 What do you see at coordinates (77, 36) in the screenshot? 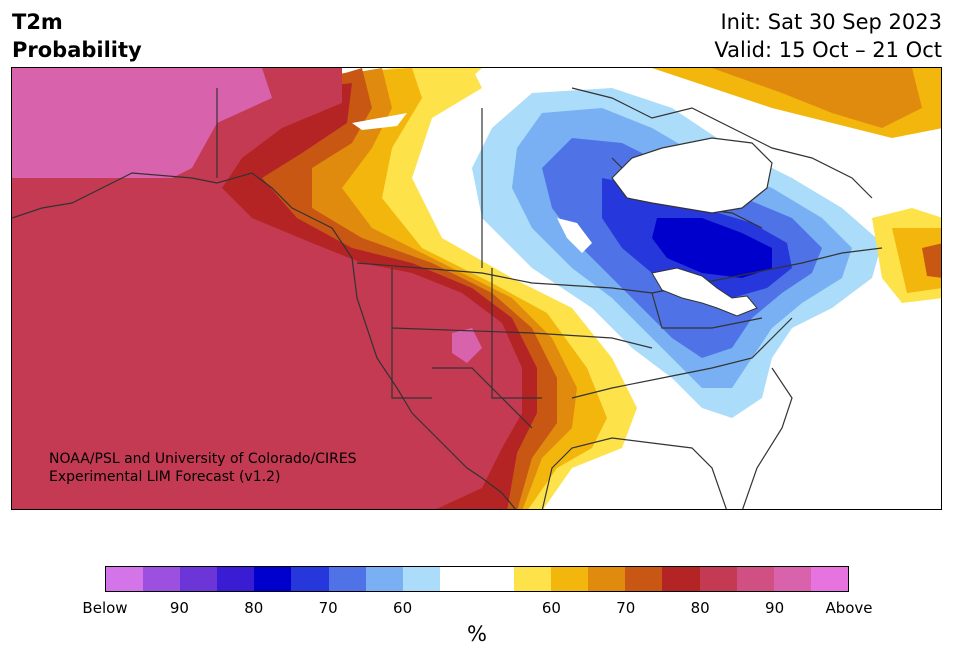
I see `map-title: T2m Probability` at bounding box center [77, 36].